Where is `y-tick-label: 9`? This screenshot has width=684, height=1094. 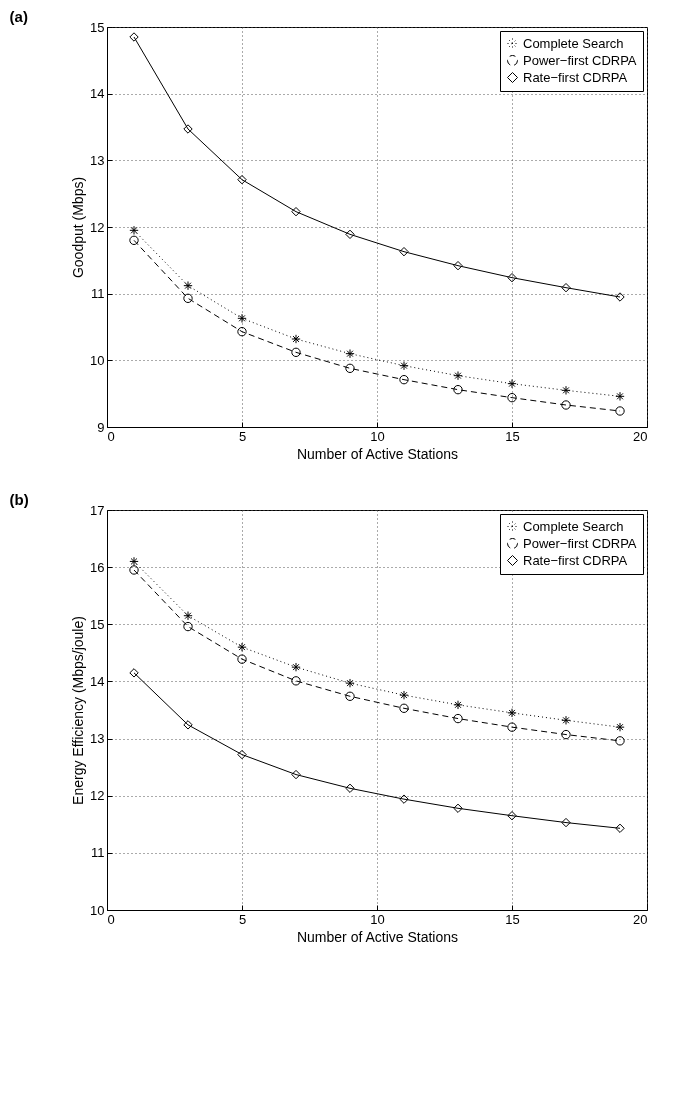 y-tick-label: 9 is located at coordinates (101, 427).